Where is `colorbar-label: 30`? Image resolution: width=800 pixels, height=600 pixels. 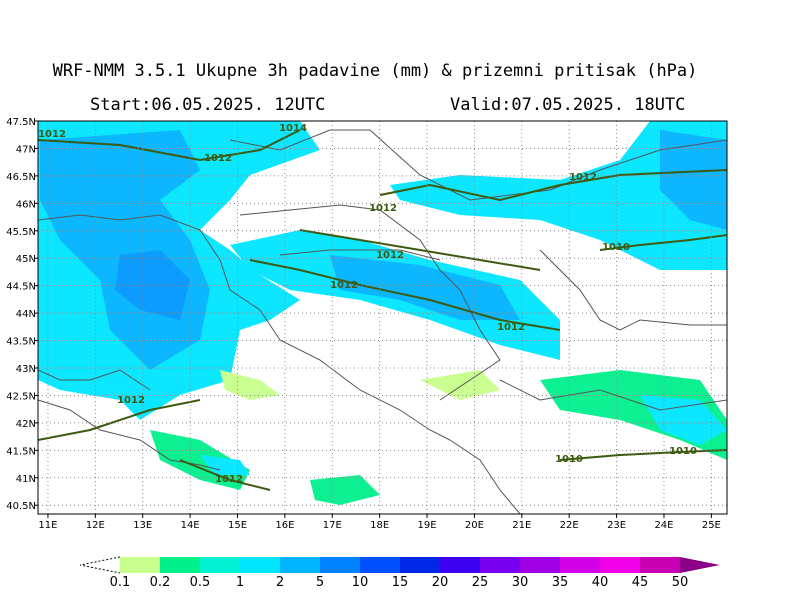
colorbar-label: 30 is located at coordinates (520, 582).